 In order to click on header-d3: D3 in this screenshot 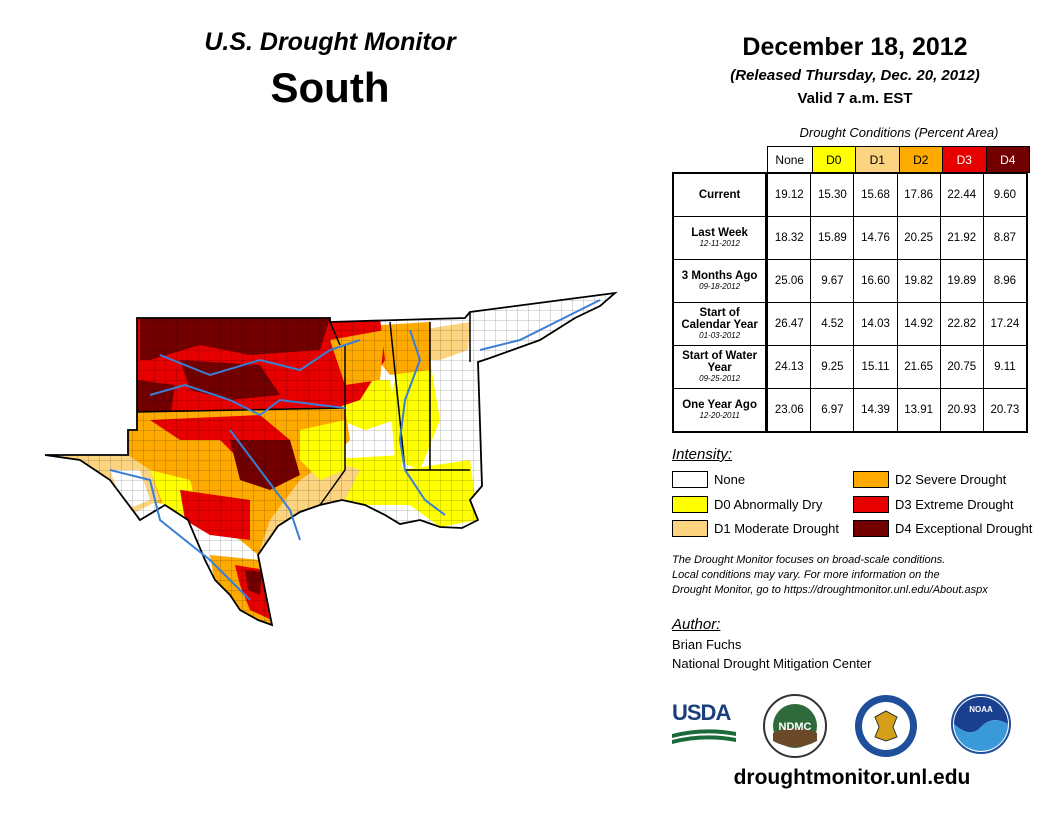, I will do `click(964, 159)`.